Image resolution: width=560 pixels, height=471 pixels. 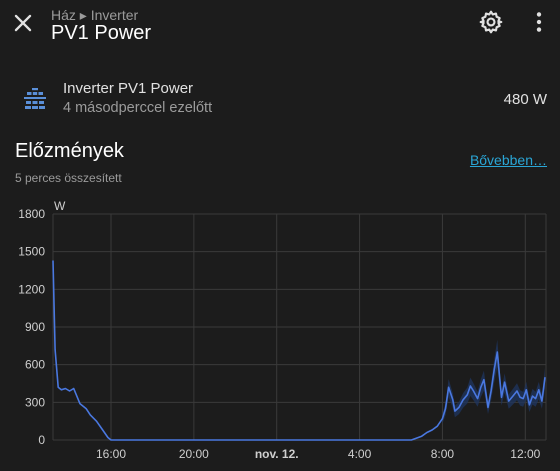 I want to click on y-tick-label: 1200, so click(x=31, y=289).